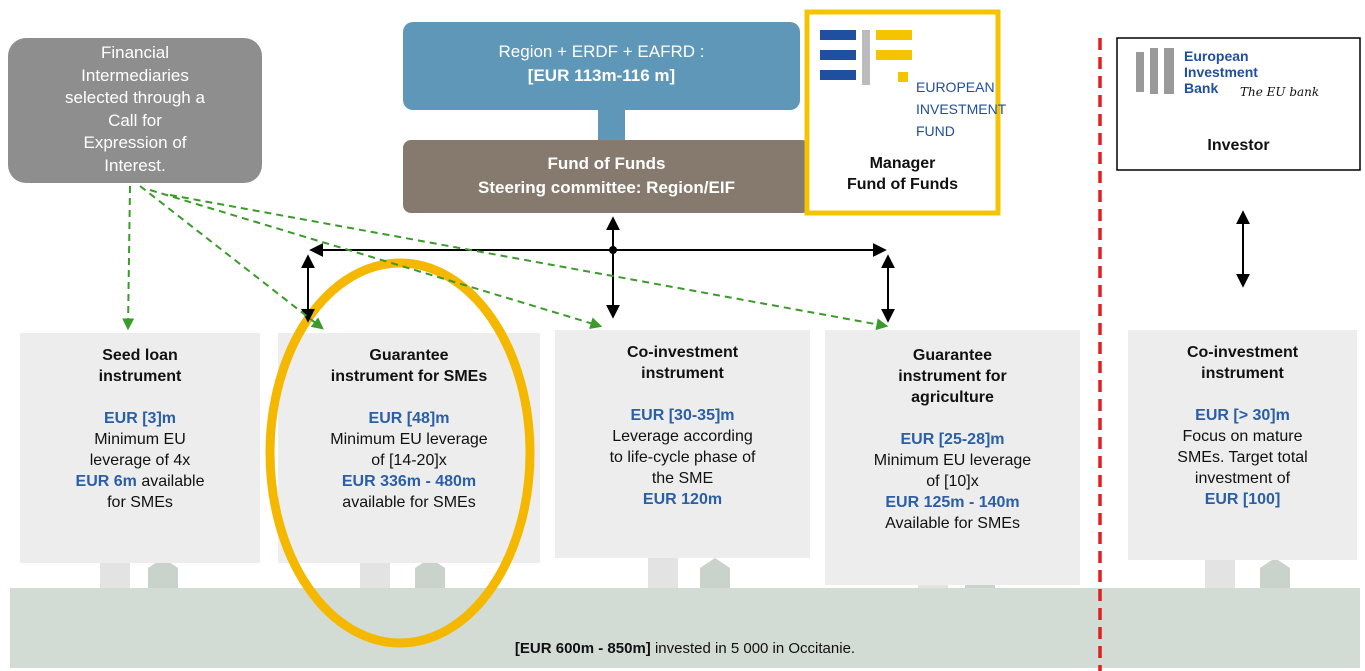  What do you see at coordinates (952, 376) in the screenshot?
I see `text: instrument for` at bounding box center [952, 376].